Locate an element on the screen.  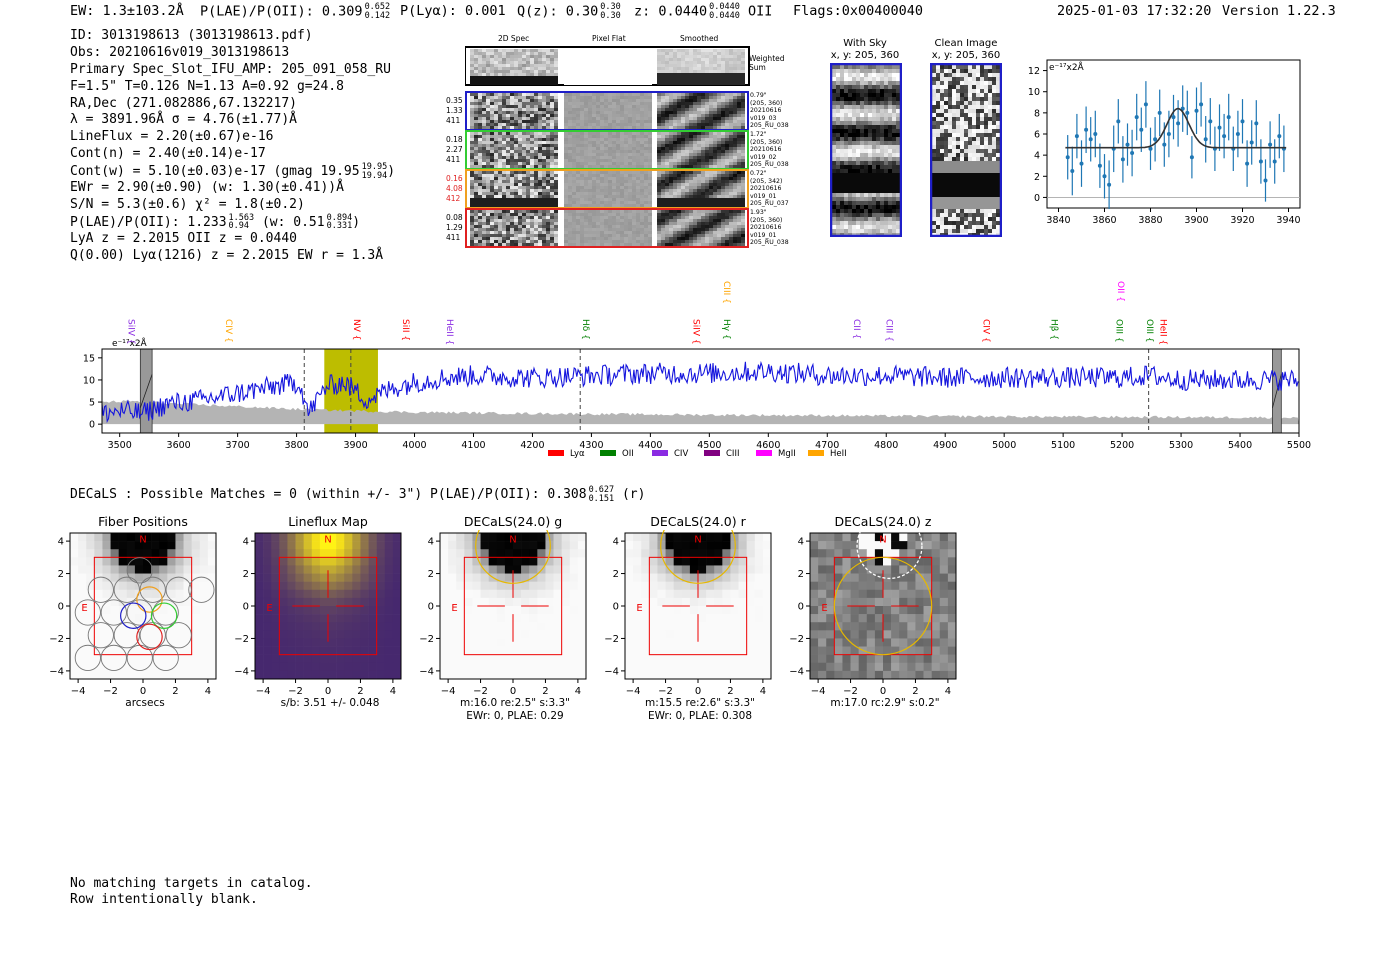
spectrum-x-tick-label: 5000 is located at coordinates (1004, 445).